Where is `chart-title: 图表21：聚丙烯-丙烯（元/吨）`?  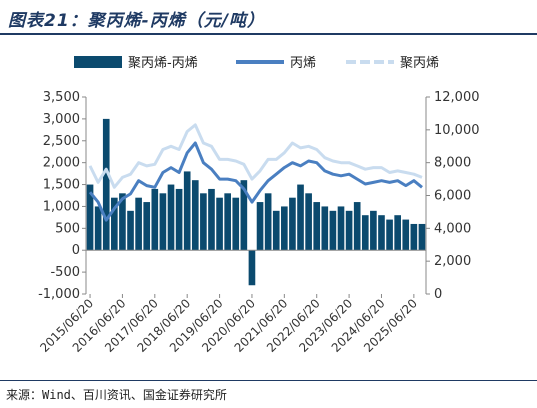
chart-title: 图表21：聚丙烯-丙烯（元/吨） is located at coordinates (136, 21).